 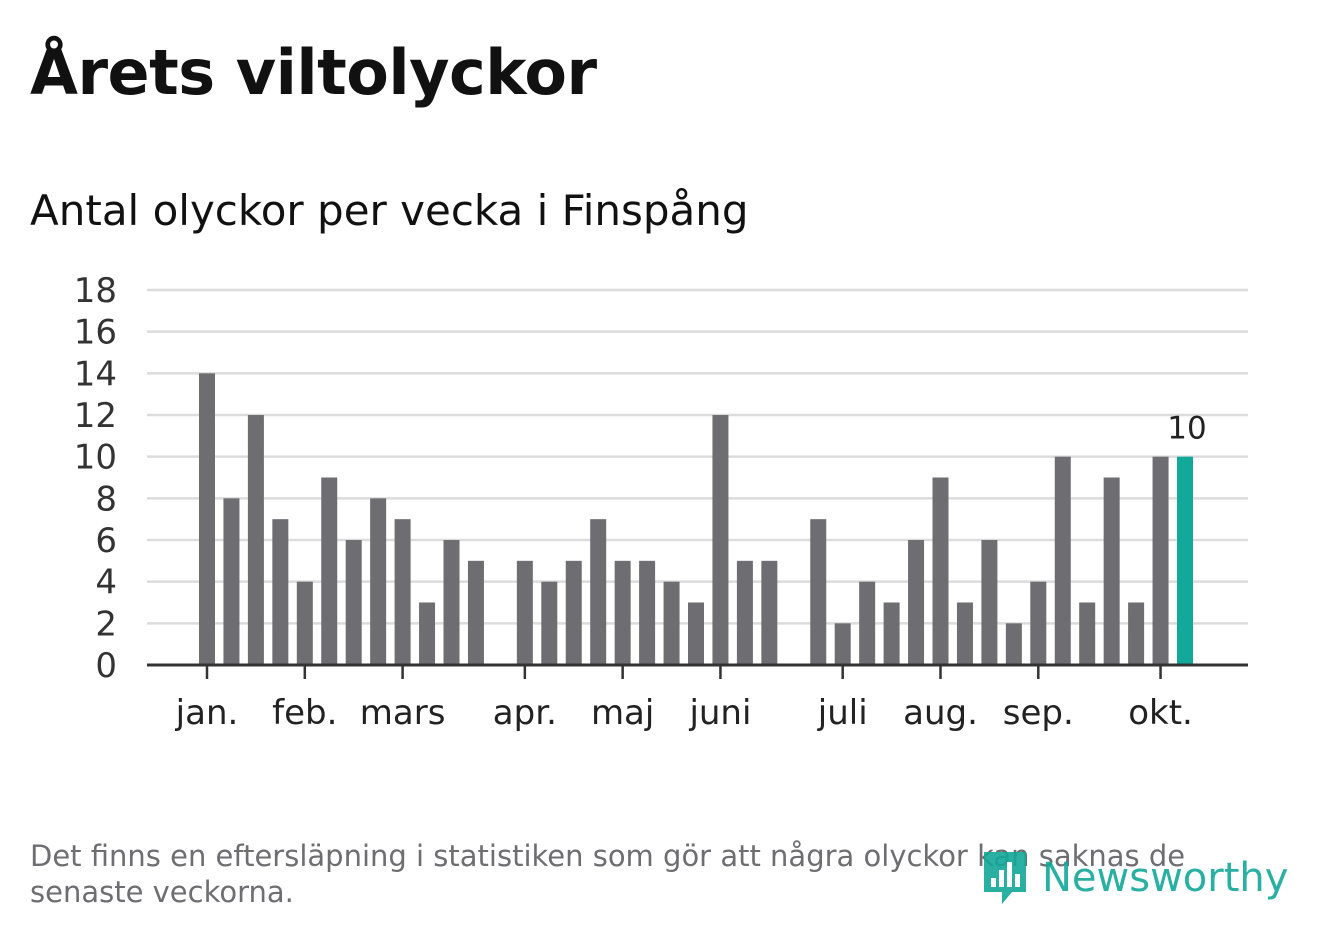 I want to click on y-tick-label: 6, so click(x=106, y=541).